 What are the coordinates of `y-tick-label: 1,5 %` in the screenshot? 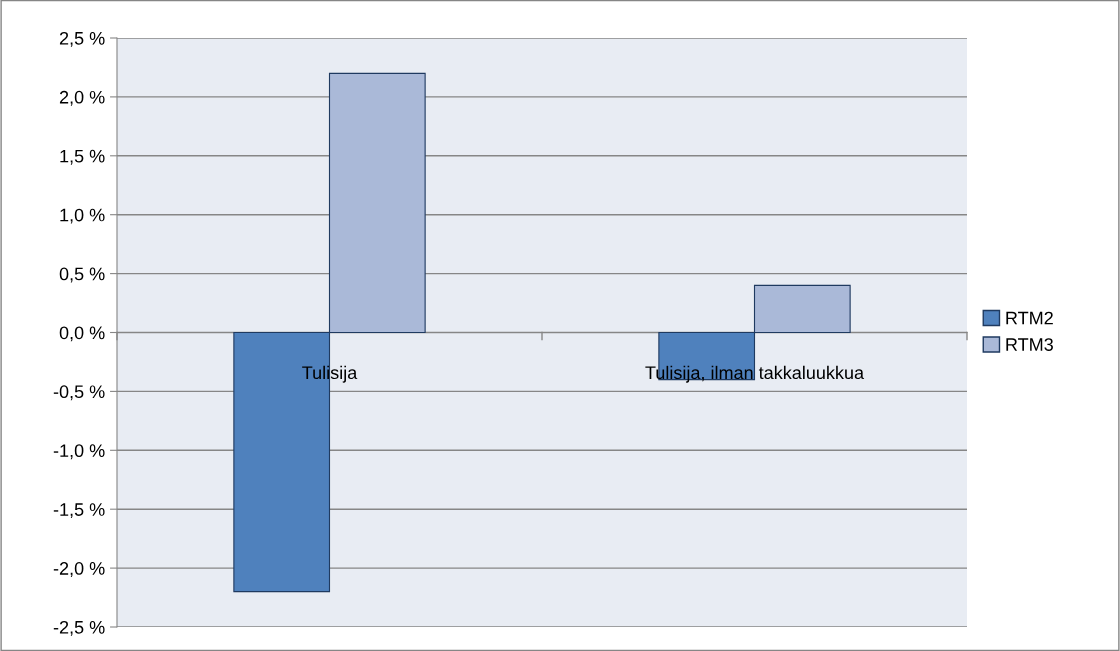 It's located at (82, 157).